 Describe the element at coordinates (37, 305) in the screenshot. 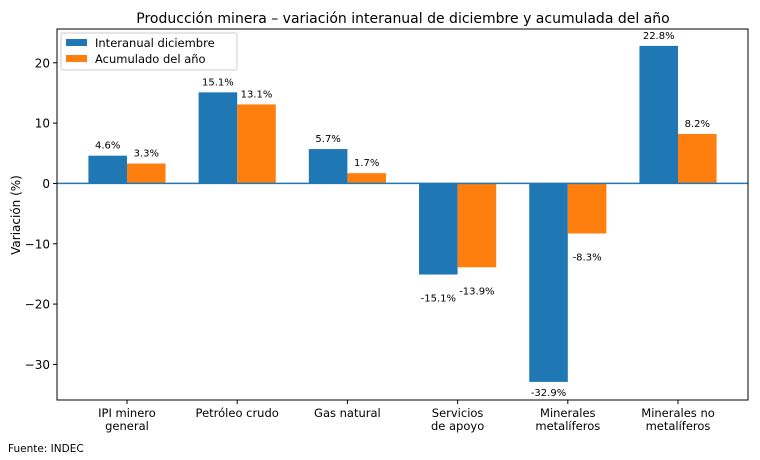

I see `y-tick-label: −20` at that location.